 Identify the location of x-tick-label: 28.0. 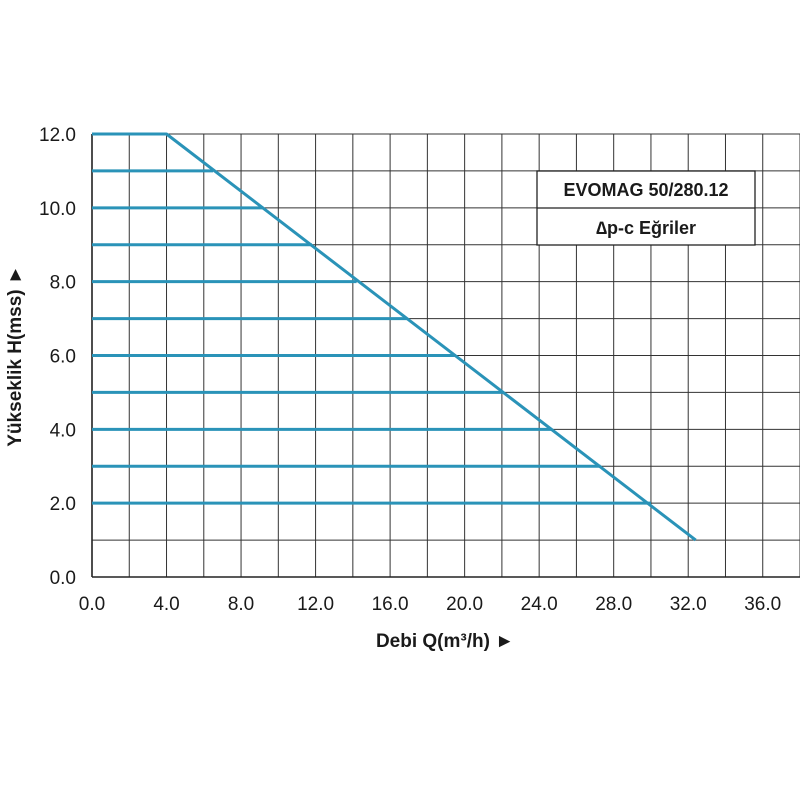
(613, 604).